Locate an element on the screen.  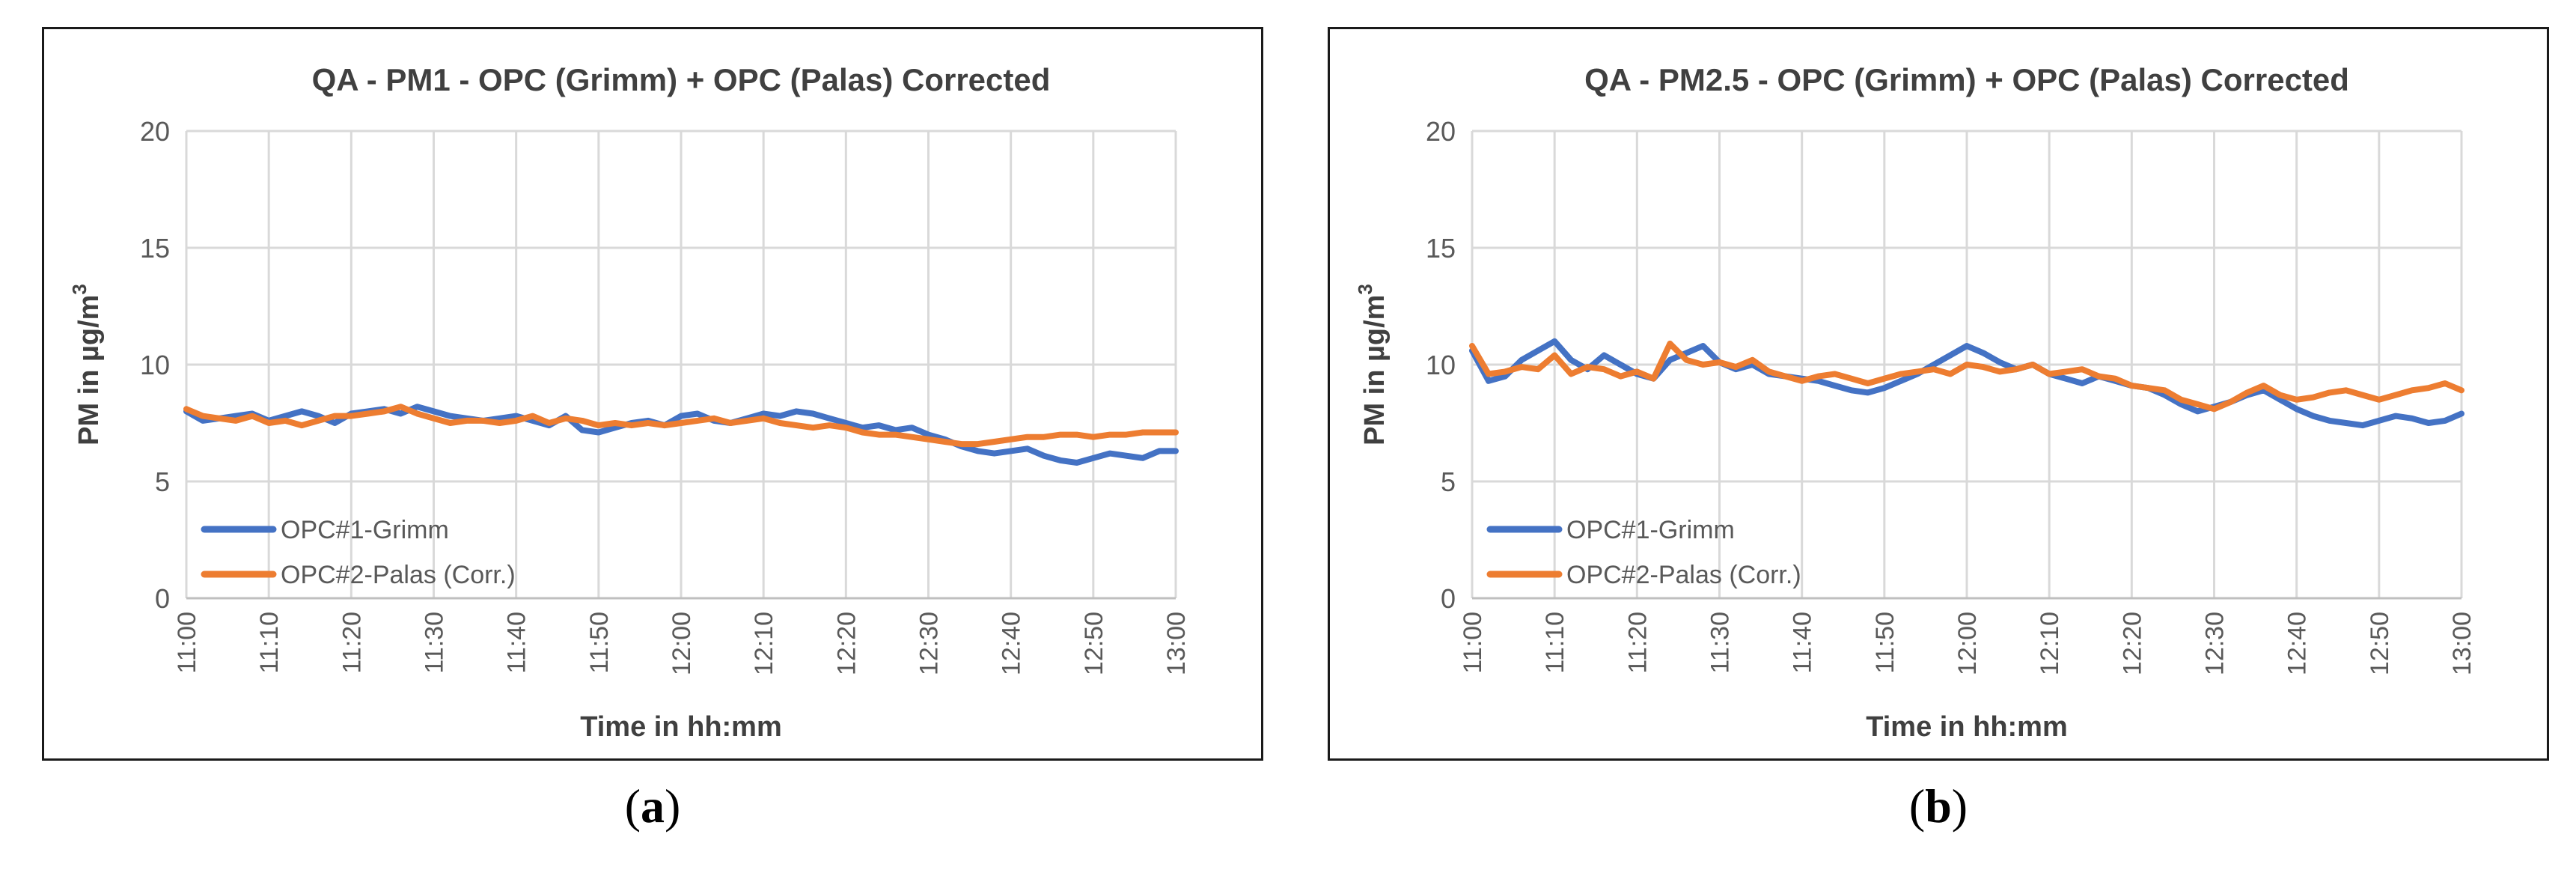
caption-a: (a) is located at coordinates (652, 806).